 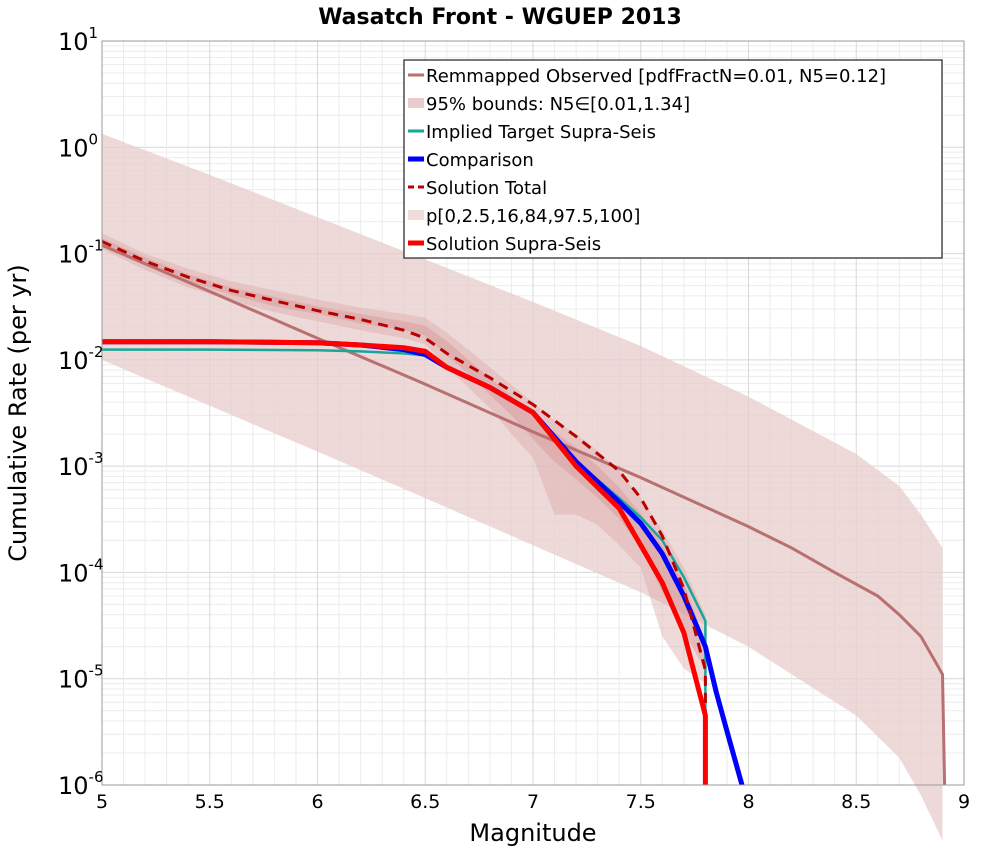 I want to click on y-tick-label: 10⁻³, so click(x=81, y=465).